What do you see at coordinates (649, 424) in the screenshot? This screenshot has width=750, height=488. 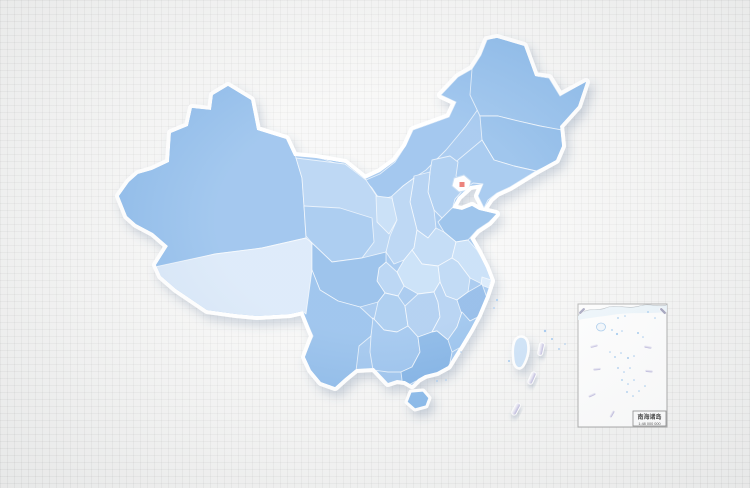 I see `inset-scale-text: 1:48 000 000` at bounding box center [649, 424].